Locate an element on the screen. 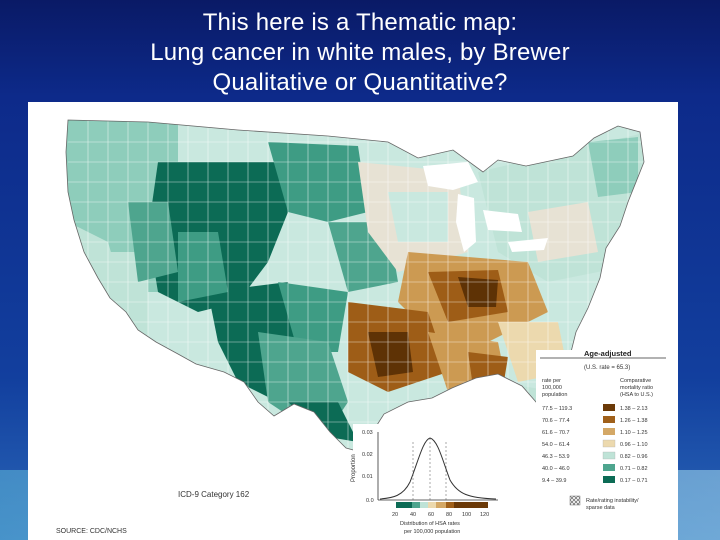 The width and height of the screenshot is (720, 540). sparse-data-swatch is located at coordinates (575, 500).